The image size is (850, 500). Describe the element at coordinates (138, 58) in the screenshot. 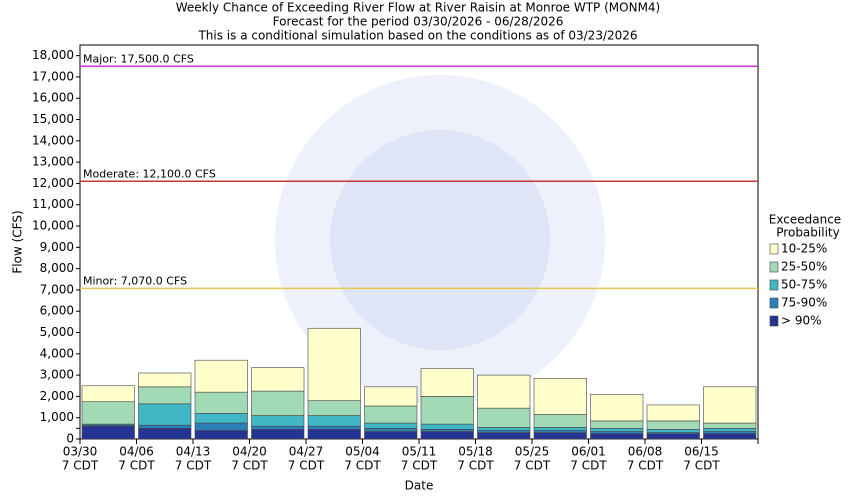

I see `threshold-label: Major: 17,500.0 CFS` at that location.